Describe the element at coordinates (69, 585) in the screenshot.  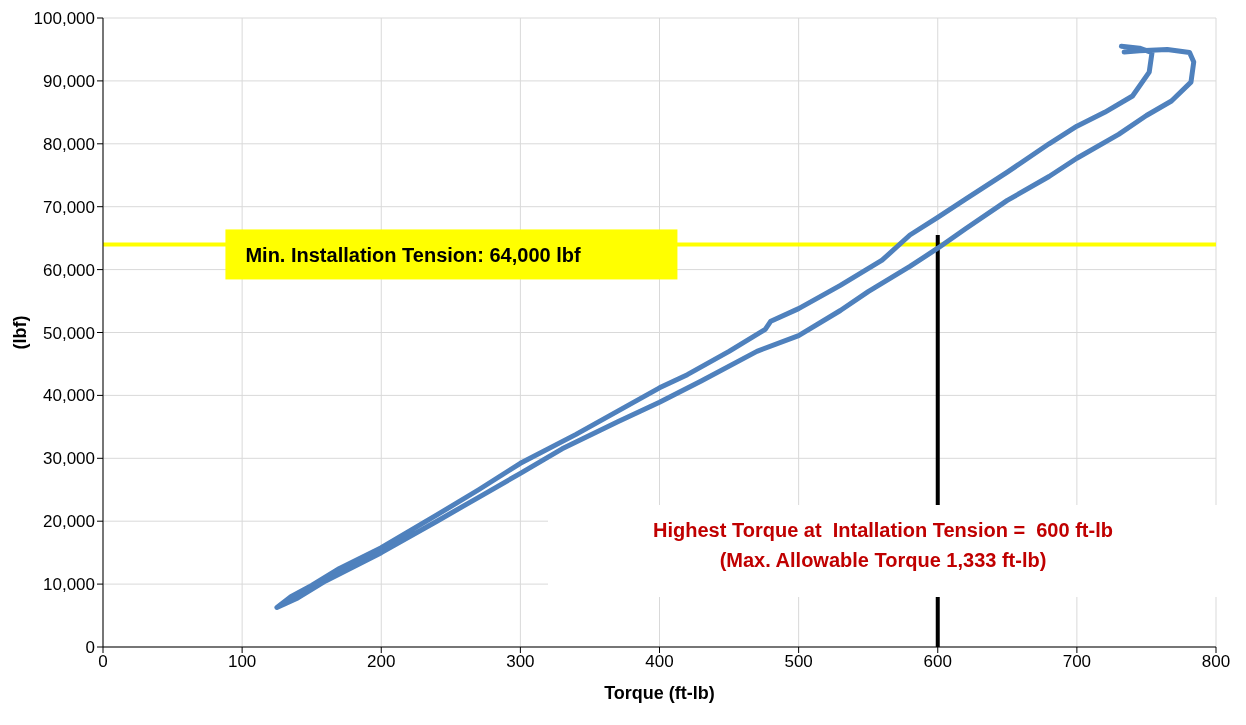
I see `y-tick-label: 10,000` at that location.